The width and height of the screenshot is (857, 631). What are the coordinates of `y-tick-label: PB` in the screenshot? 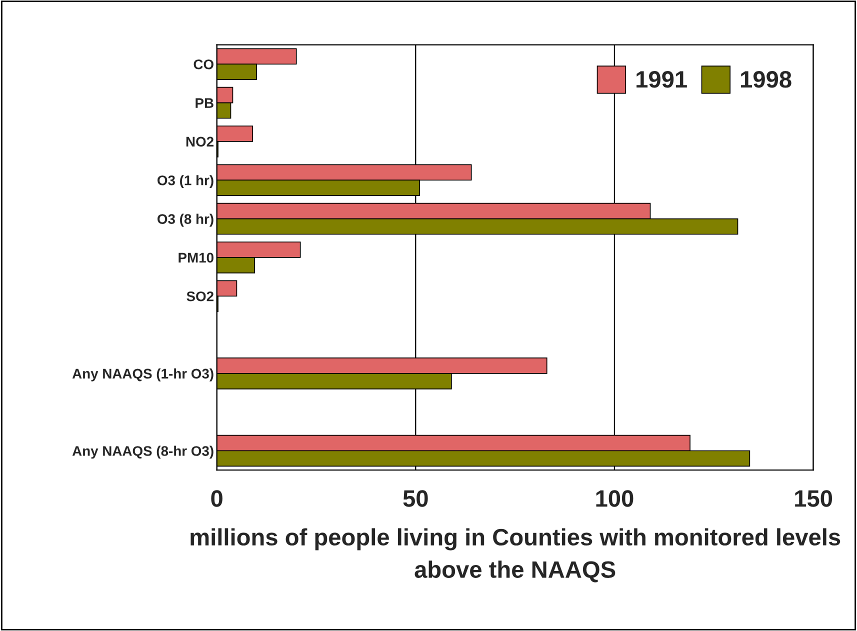 It's located at (205, 103).